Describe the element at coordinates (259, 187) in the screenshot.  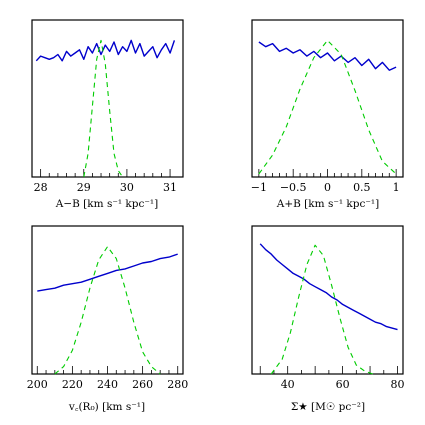
I see `x-tick-label: −1` at that location.